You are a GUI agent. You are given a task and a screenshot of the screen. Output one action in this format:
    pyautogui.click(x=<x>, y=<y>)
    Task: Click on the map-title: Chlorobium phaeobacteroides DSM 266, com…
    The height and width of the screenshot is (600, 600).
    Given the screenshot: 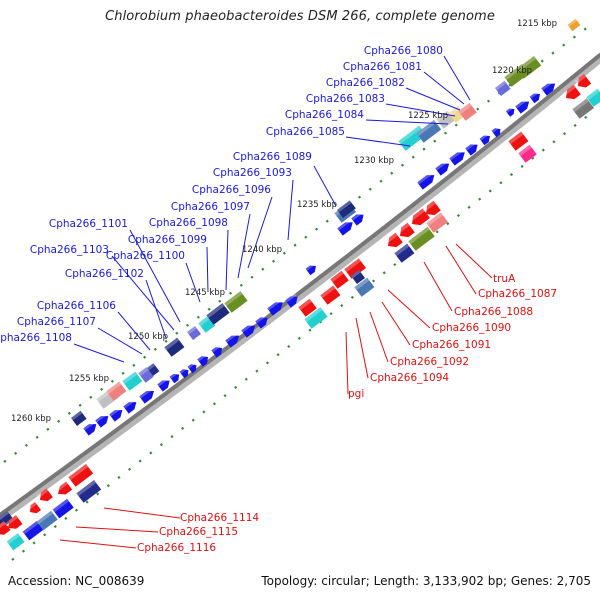 What is the action you would take?
    pyautogui.click(x=300, y=16)
    